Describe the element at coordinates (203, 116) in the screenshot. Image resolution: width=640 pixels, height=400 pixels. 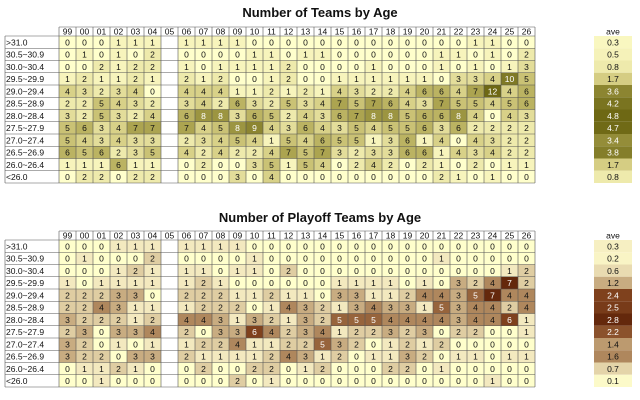
I see `cell-value: 8` at that location.